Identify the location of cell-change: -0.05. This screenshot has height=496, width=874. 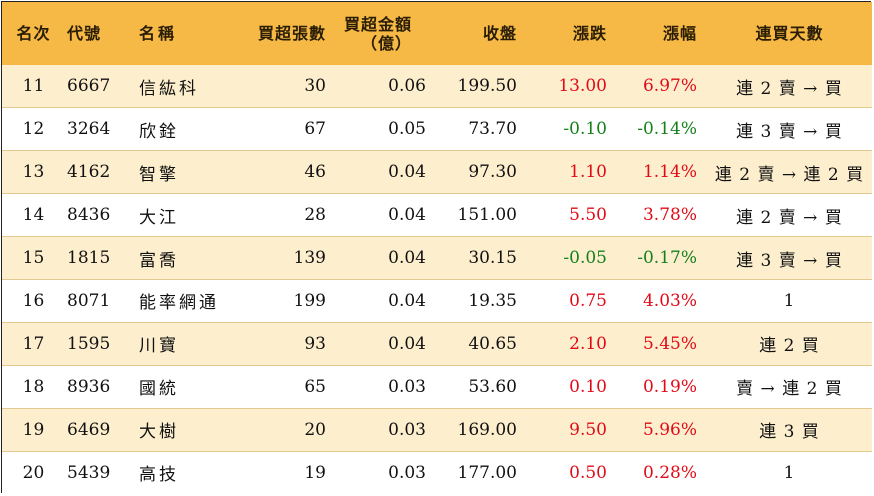
(572, 258).